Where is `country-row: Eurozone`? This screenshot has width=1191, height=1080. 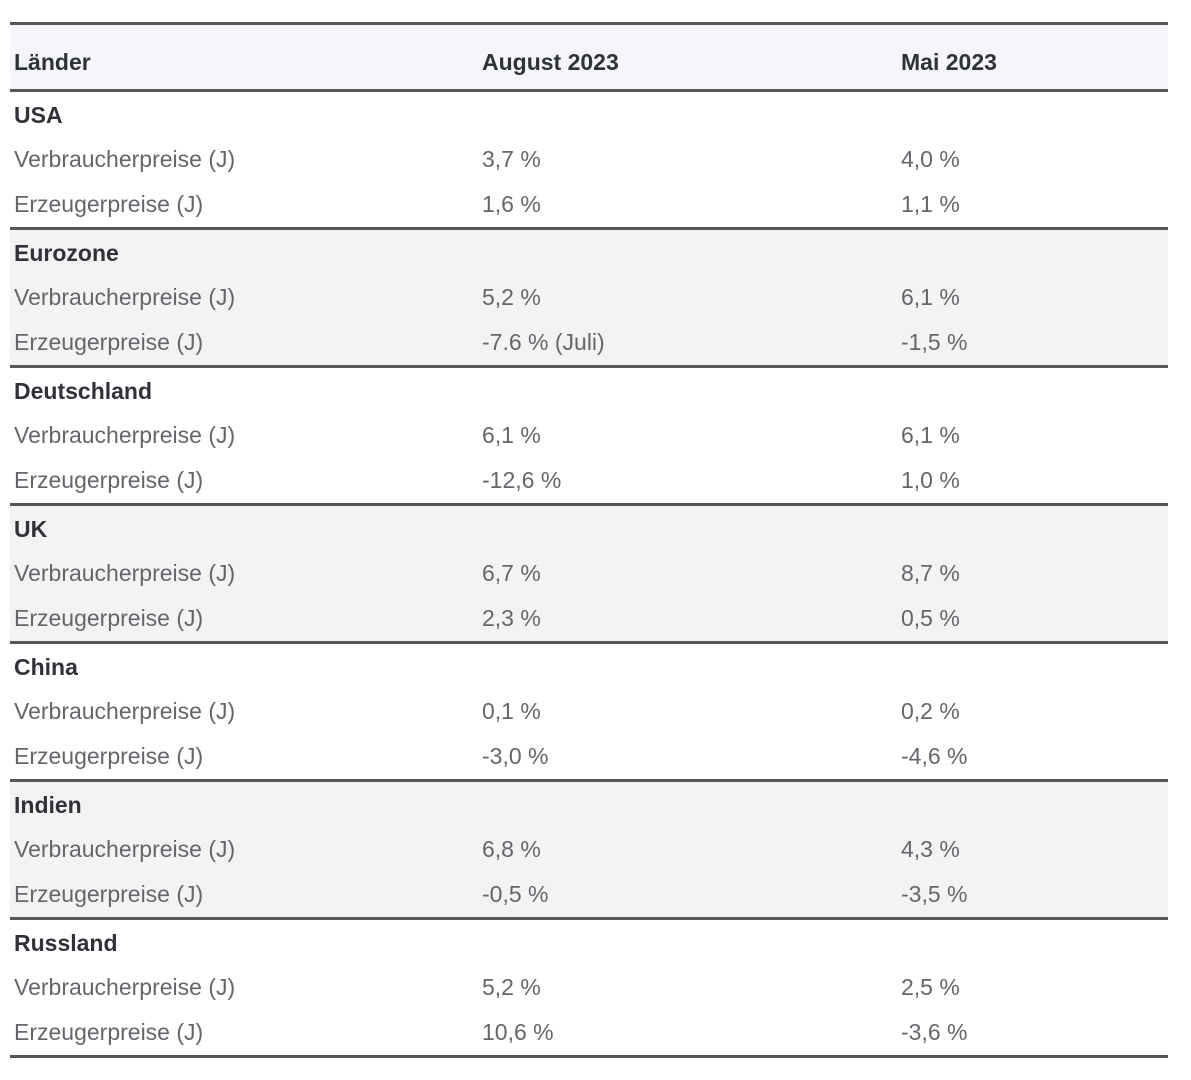
country-row: Eurozone is located at coordinates (589, 251).